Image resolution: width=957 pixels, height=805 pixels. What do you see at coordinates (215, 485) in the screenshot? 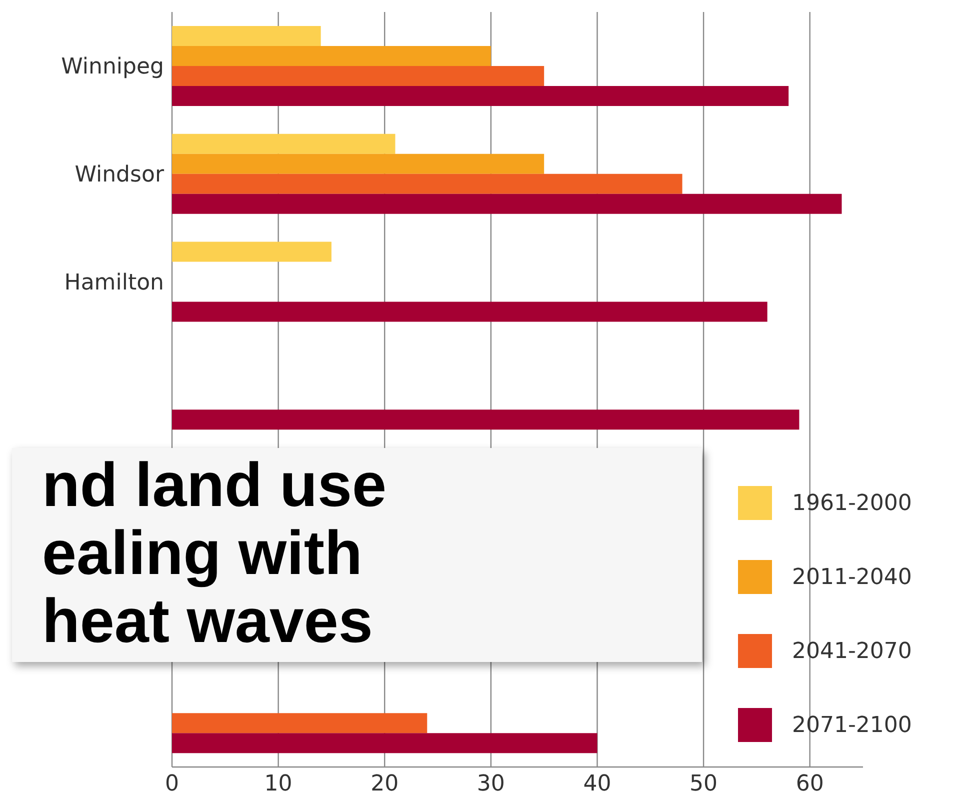
I see `annotation: nd land use` at bounding box center [215, 485].